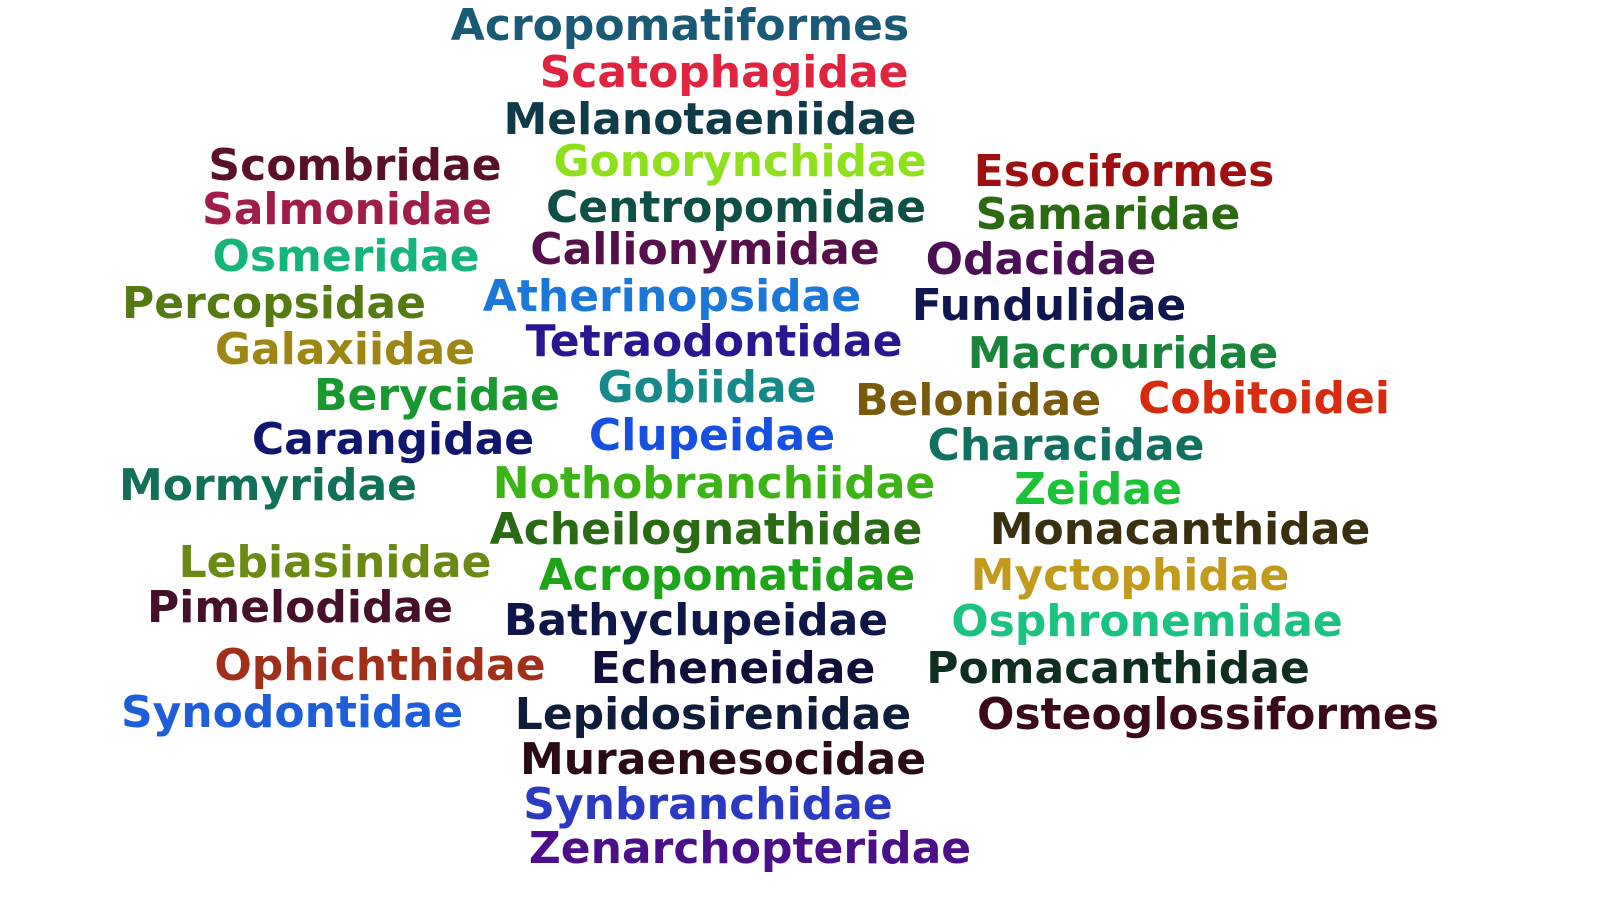 This screenshot has height=900, width=1600. What do you see at coordinates (274, 303) in the screenshot?
I see `word-percopsidae: Percopsidae` at bounding box center [274, 303].